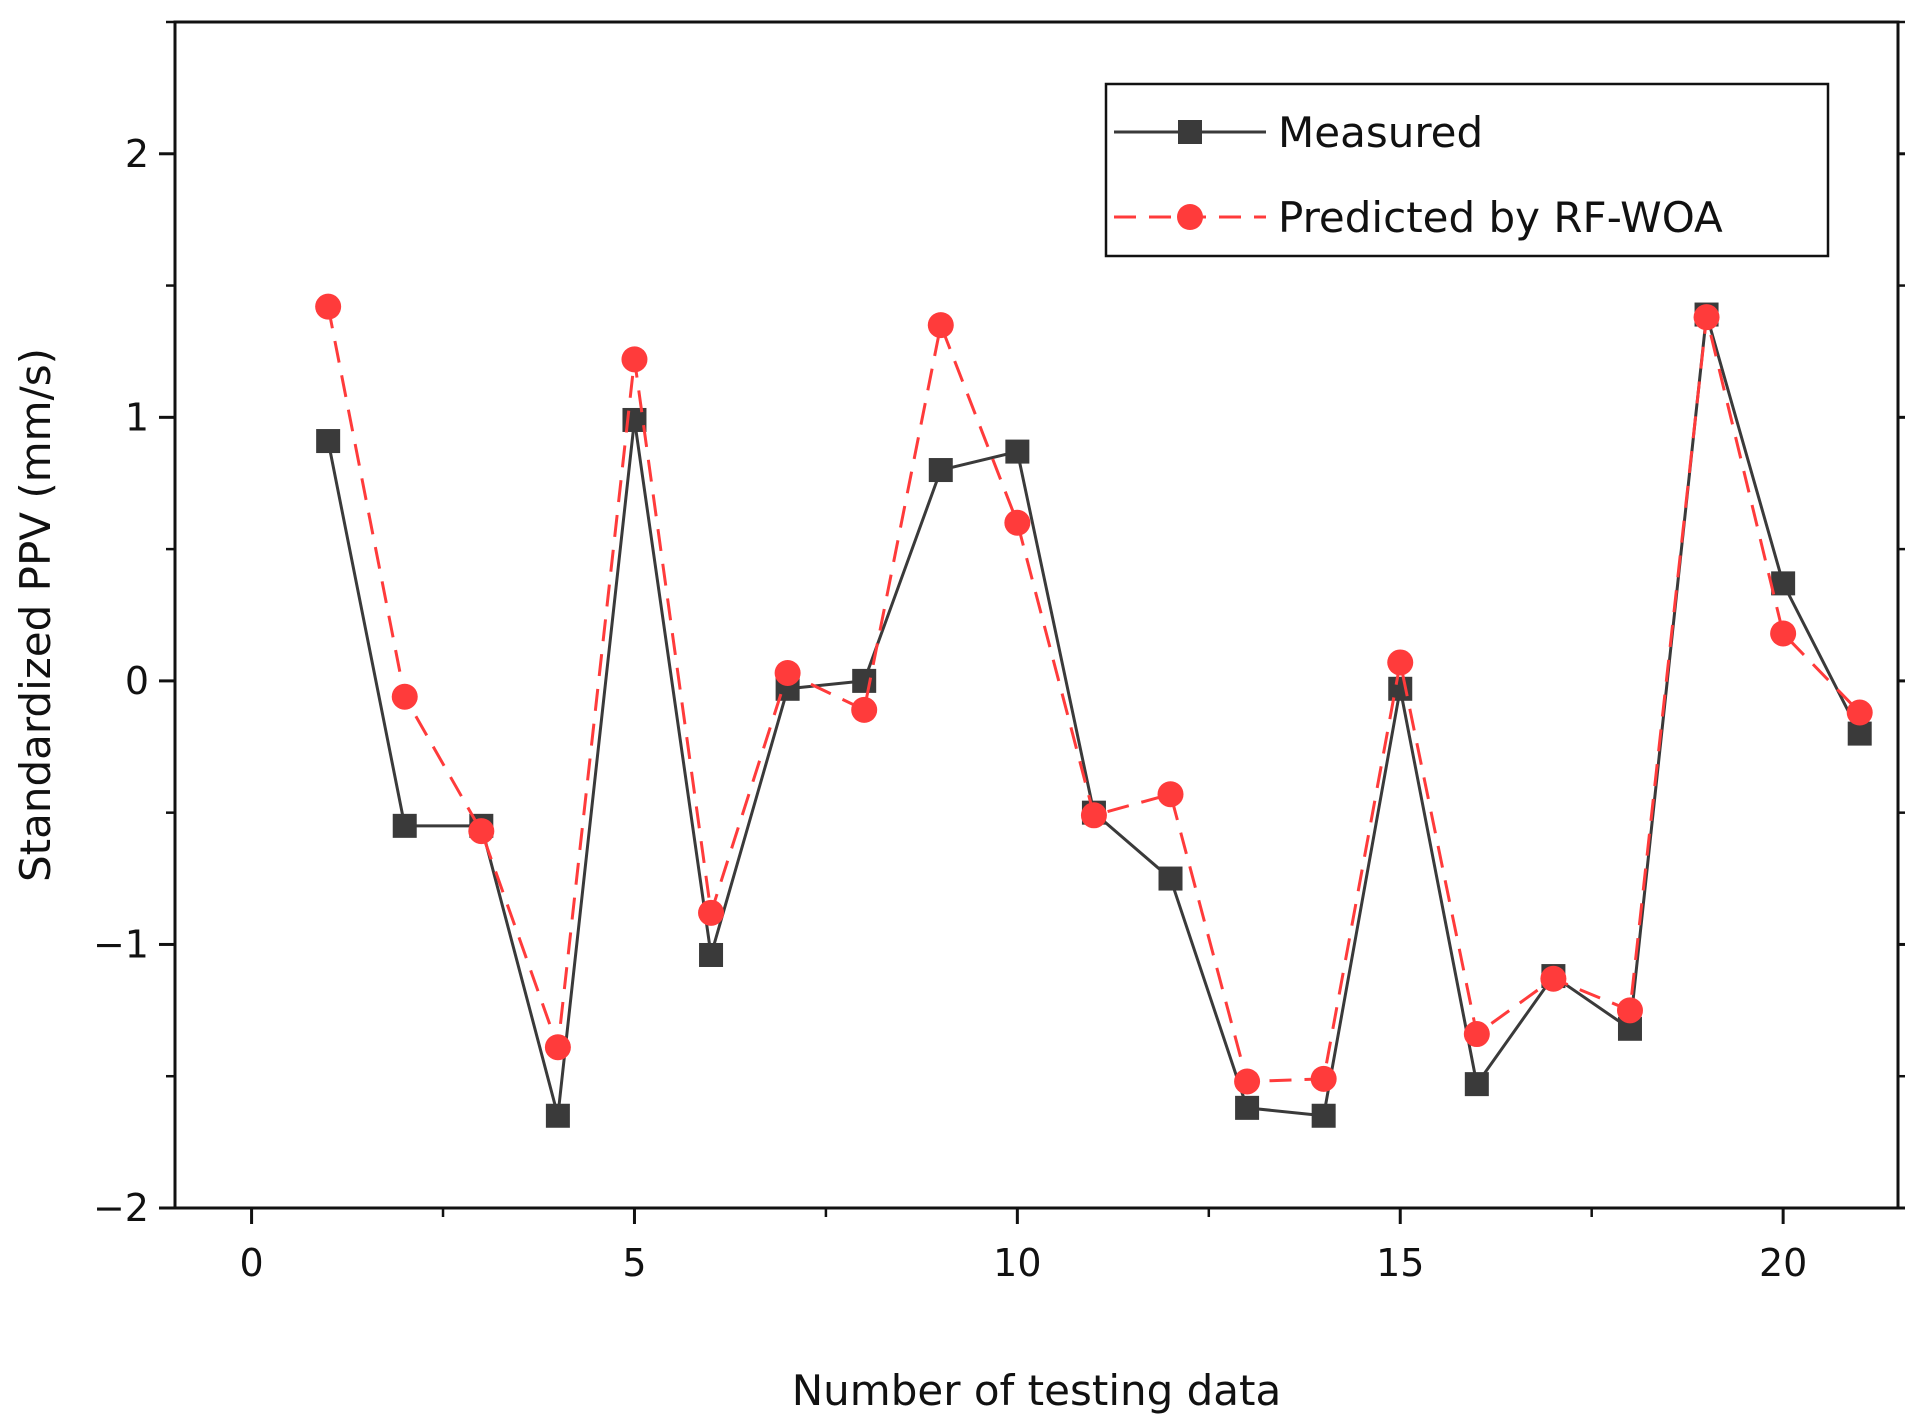 Image resolution: width=1905 pixels, height=1417 pixels. I want to click on legend-marker-square, so click(1190, 132).